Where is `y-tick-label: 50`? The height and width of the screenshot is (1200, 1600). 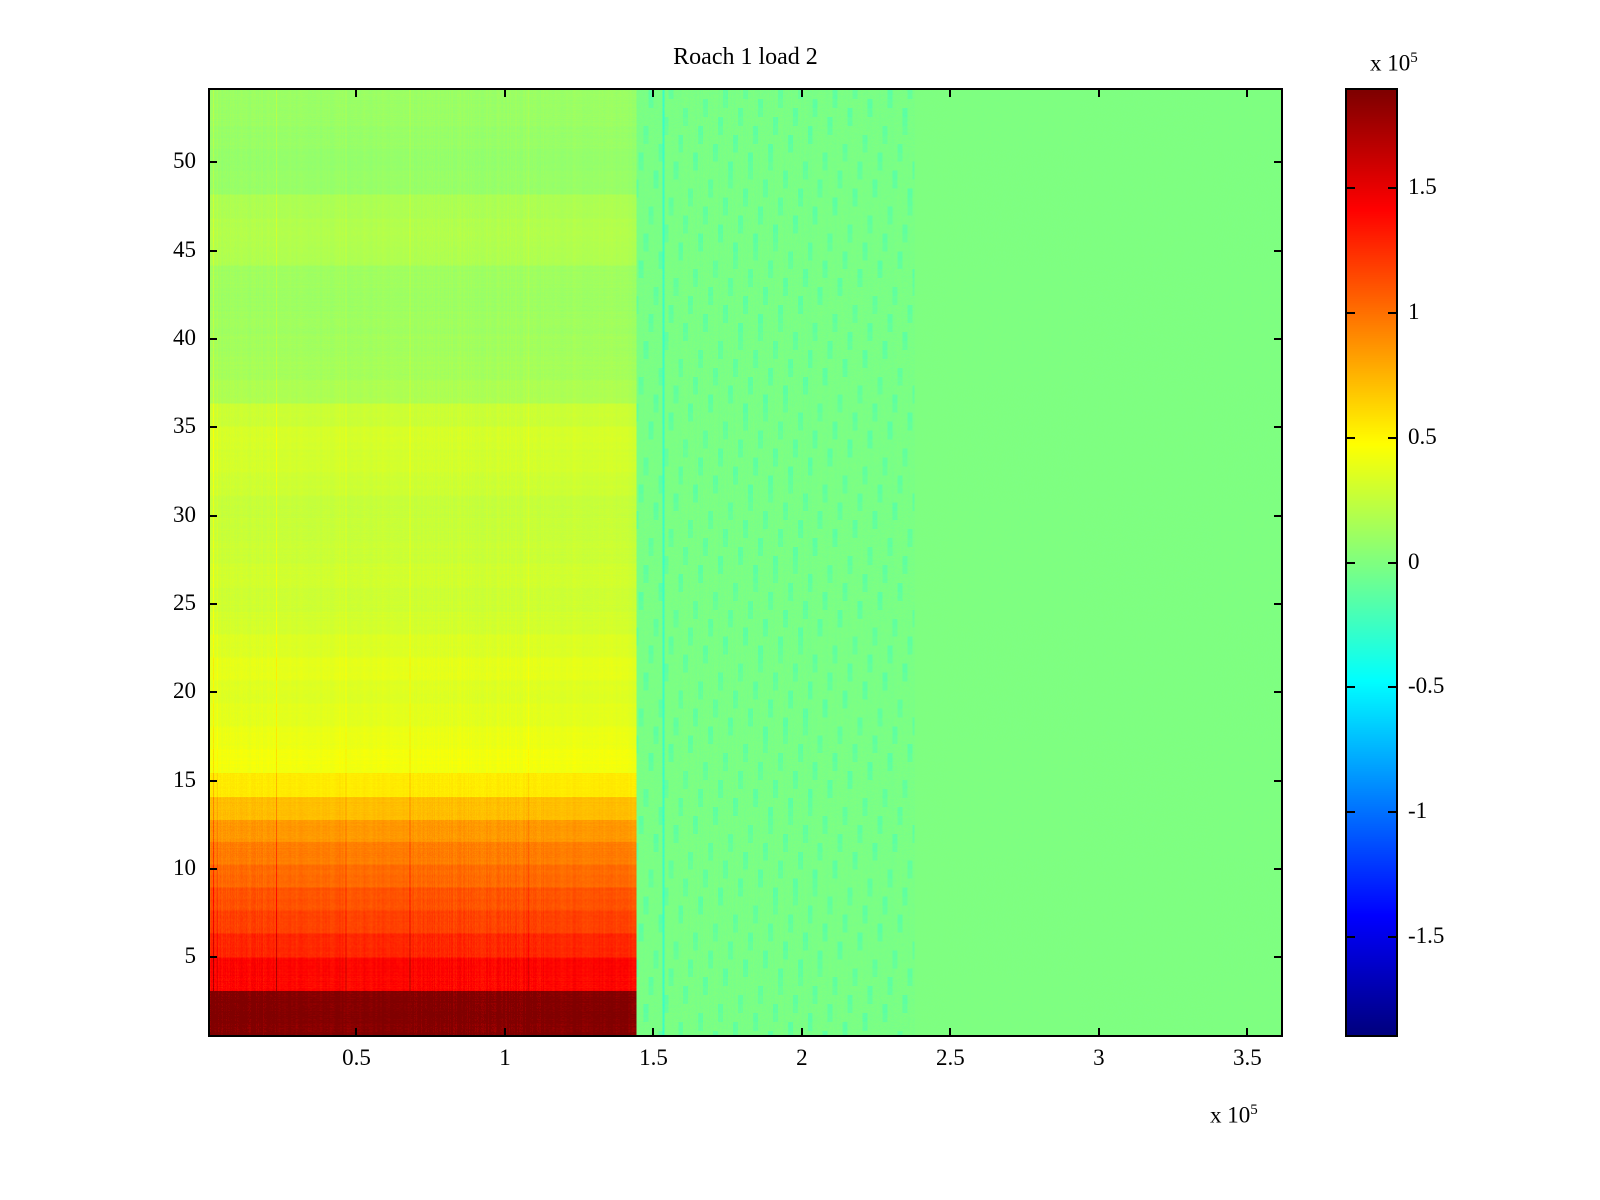
y-tick-label: 50 is located at coordinates (184, 161).